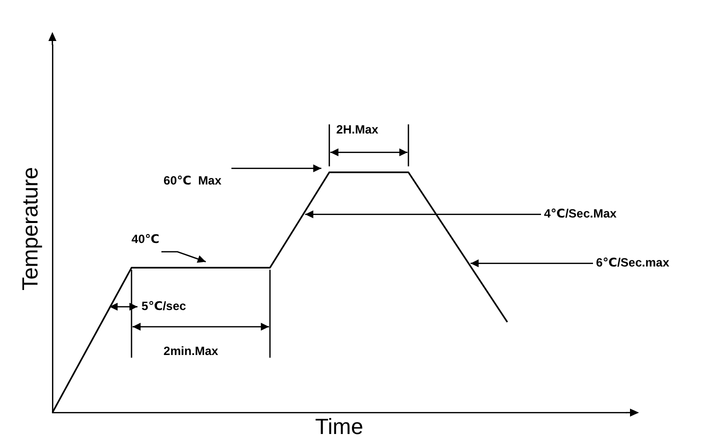  Describe the element at coordinates (146, 239) in the screenshot. I see `annotation: 40℃` at that location.